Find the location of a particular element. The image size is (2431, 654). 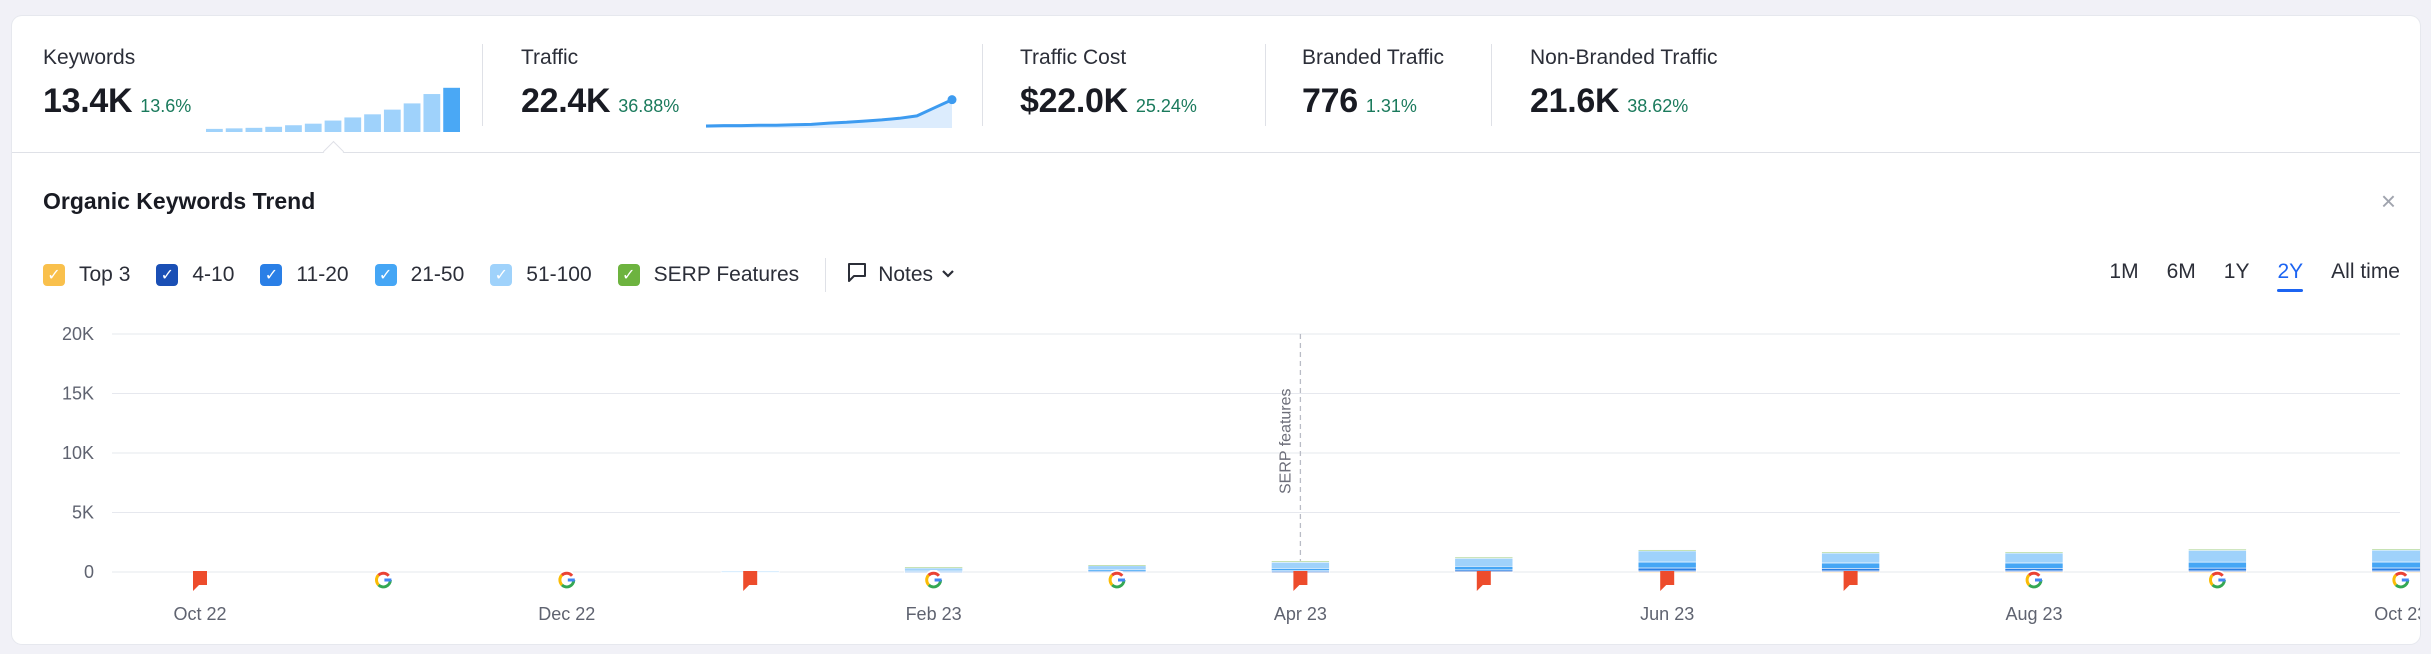

y-tick-label: 10K is located at coordinates (78, 453).